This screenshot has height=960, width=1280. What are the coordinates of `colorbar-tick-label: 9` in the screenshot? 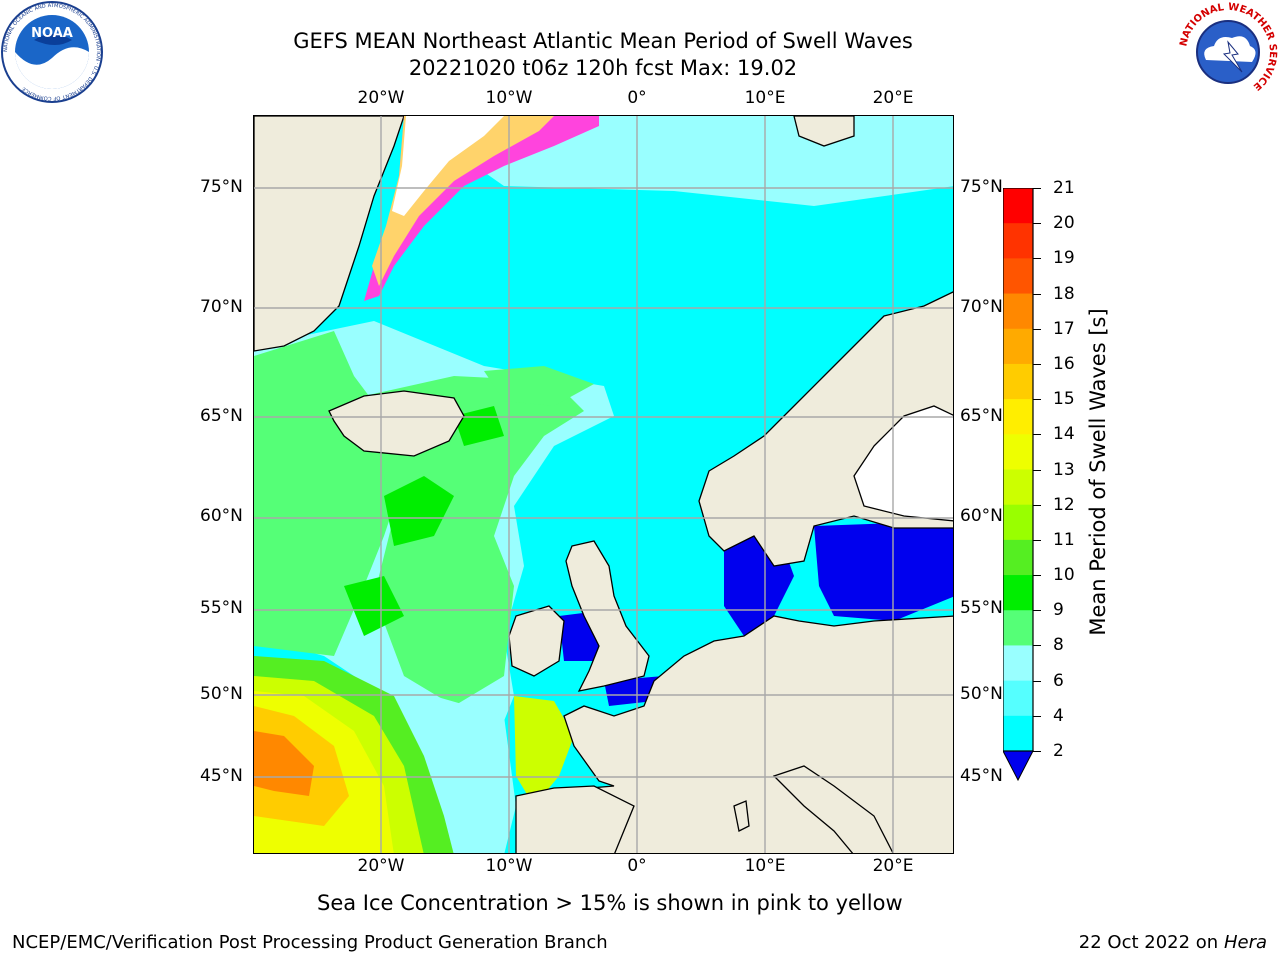 It's located at (1058, 610).